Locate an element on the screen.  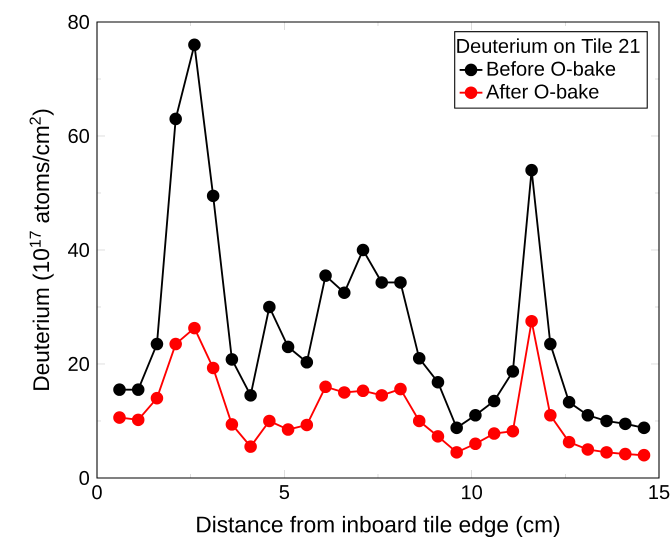
y-tick-label: 40 is located at coordinates (79, 250).